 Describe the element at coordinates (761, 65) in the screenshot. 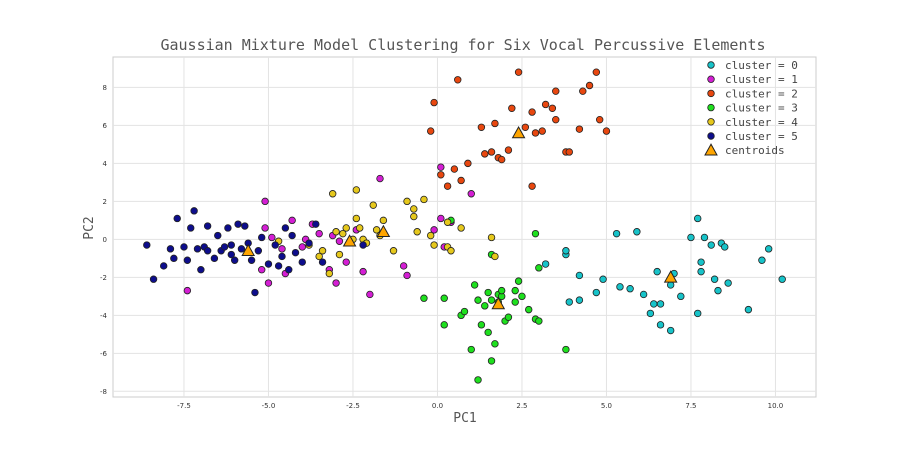

I see `legend-label-cluster-0: cluster = 0` at that location.